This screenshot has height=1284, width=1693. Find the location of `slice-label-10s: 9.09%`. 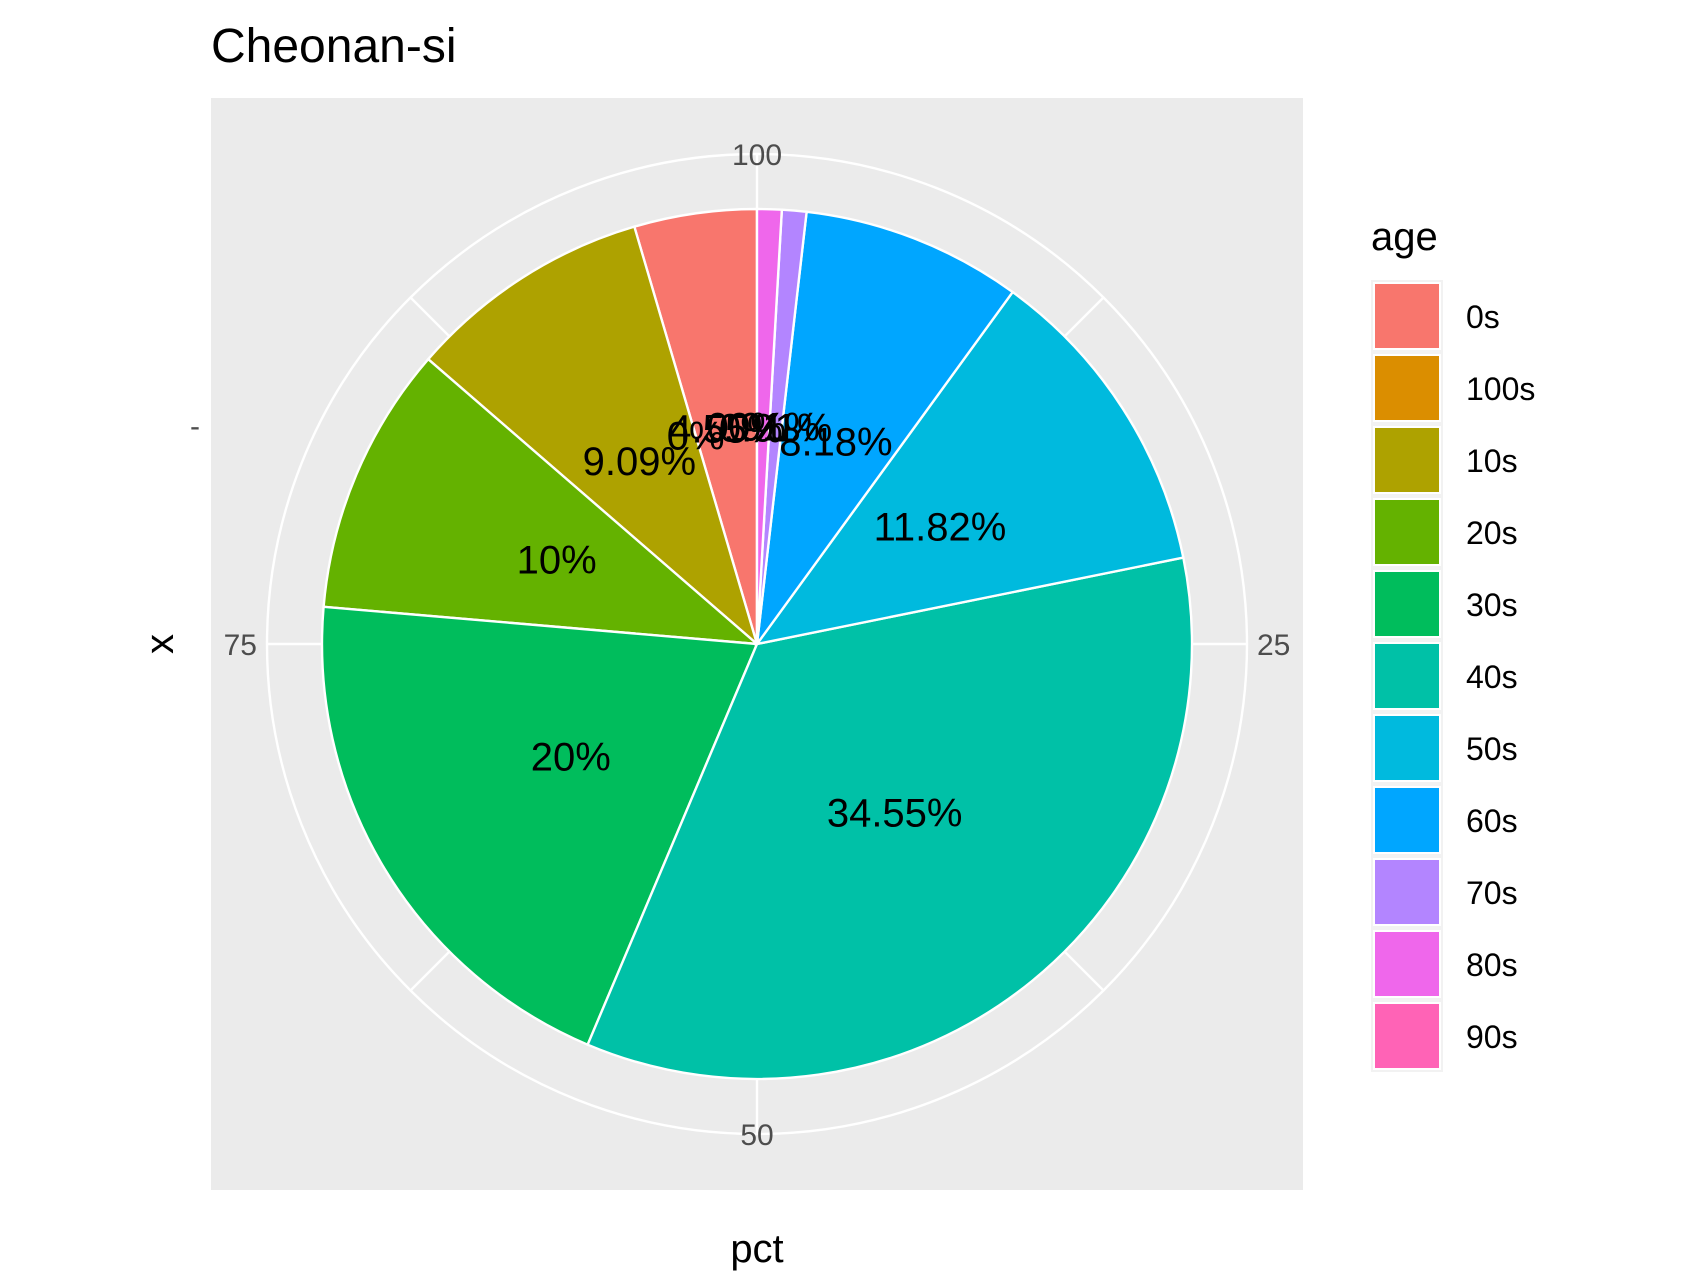

slice-label-10s: 9.09% is located at coordinates (639, 462).